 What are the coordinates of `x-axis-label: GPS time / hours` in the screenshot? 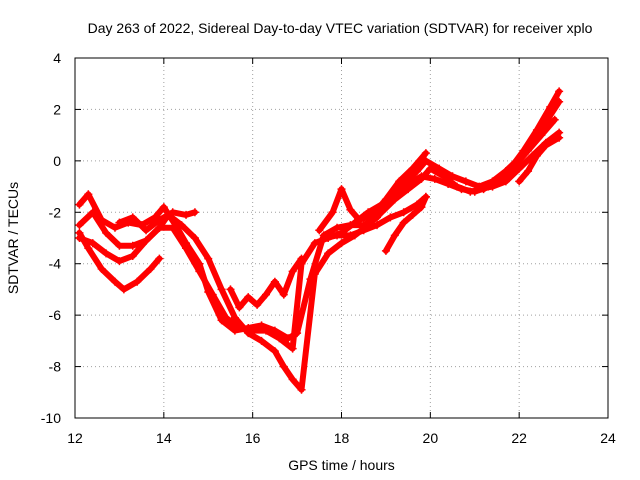 It's located at (341, 465).